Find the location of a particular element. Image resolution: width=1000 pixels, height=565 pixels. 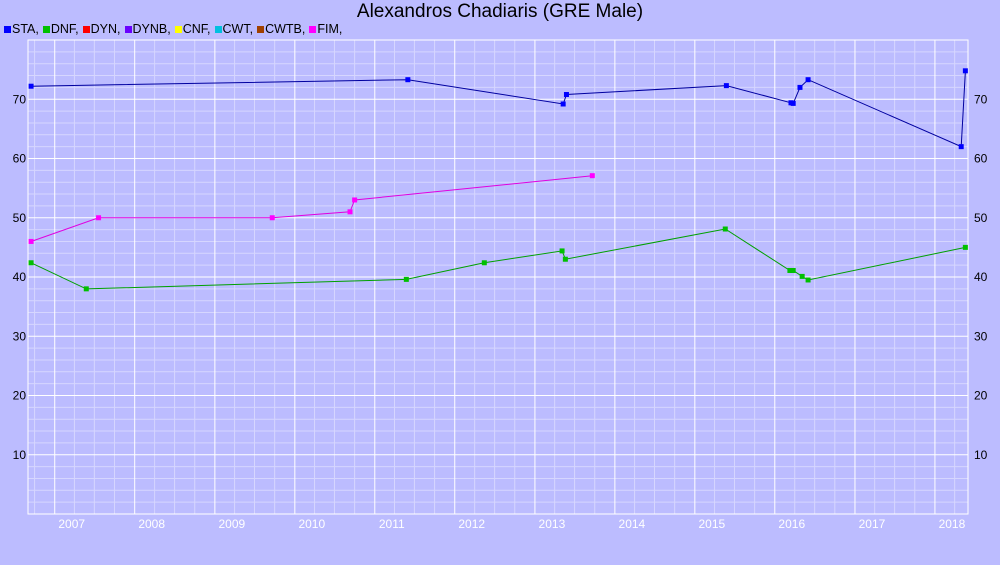

legend-label: CNF, is located at coordinates (196, 29).